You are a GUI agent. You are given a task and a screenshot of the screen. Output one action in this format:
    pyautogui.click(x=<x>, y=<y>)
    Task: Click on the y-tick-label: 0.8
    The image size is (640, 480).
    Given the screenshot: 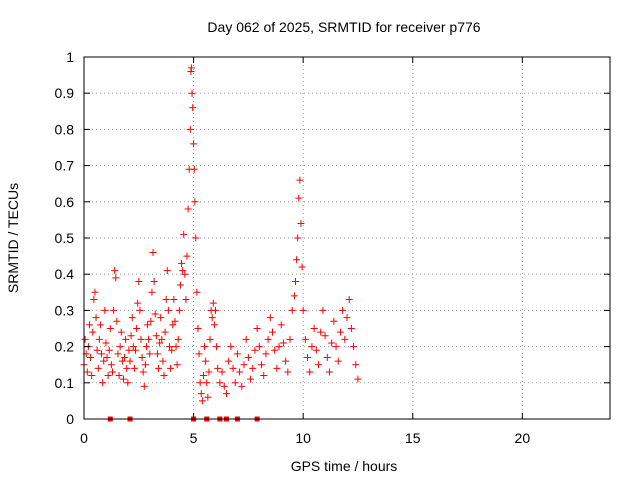 What is the action you would take?
    pyautogui.click(x=65, y=129)
    